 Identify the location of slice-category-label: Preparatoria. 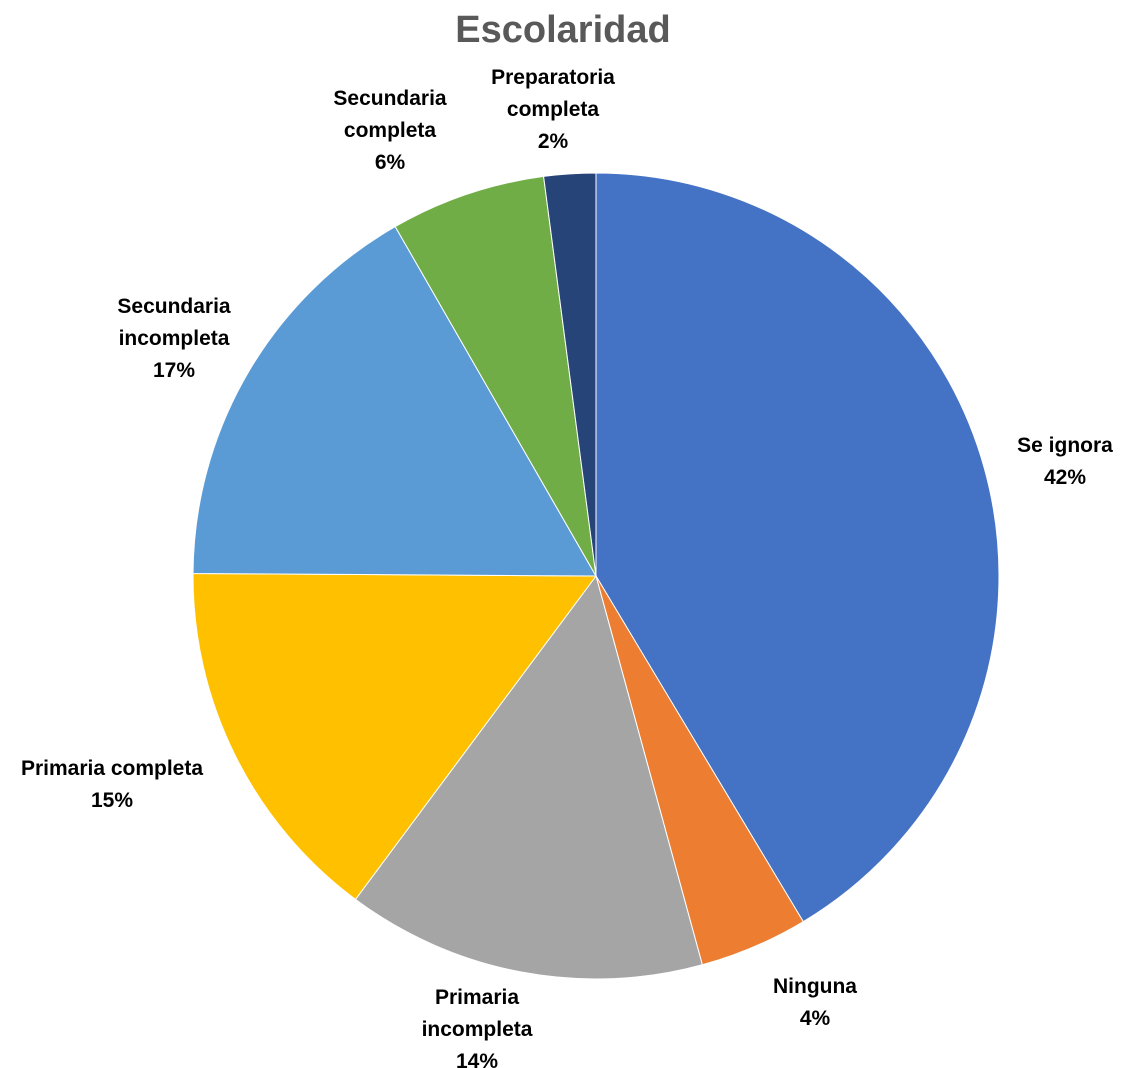
(553, 77).